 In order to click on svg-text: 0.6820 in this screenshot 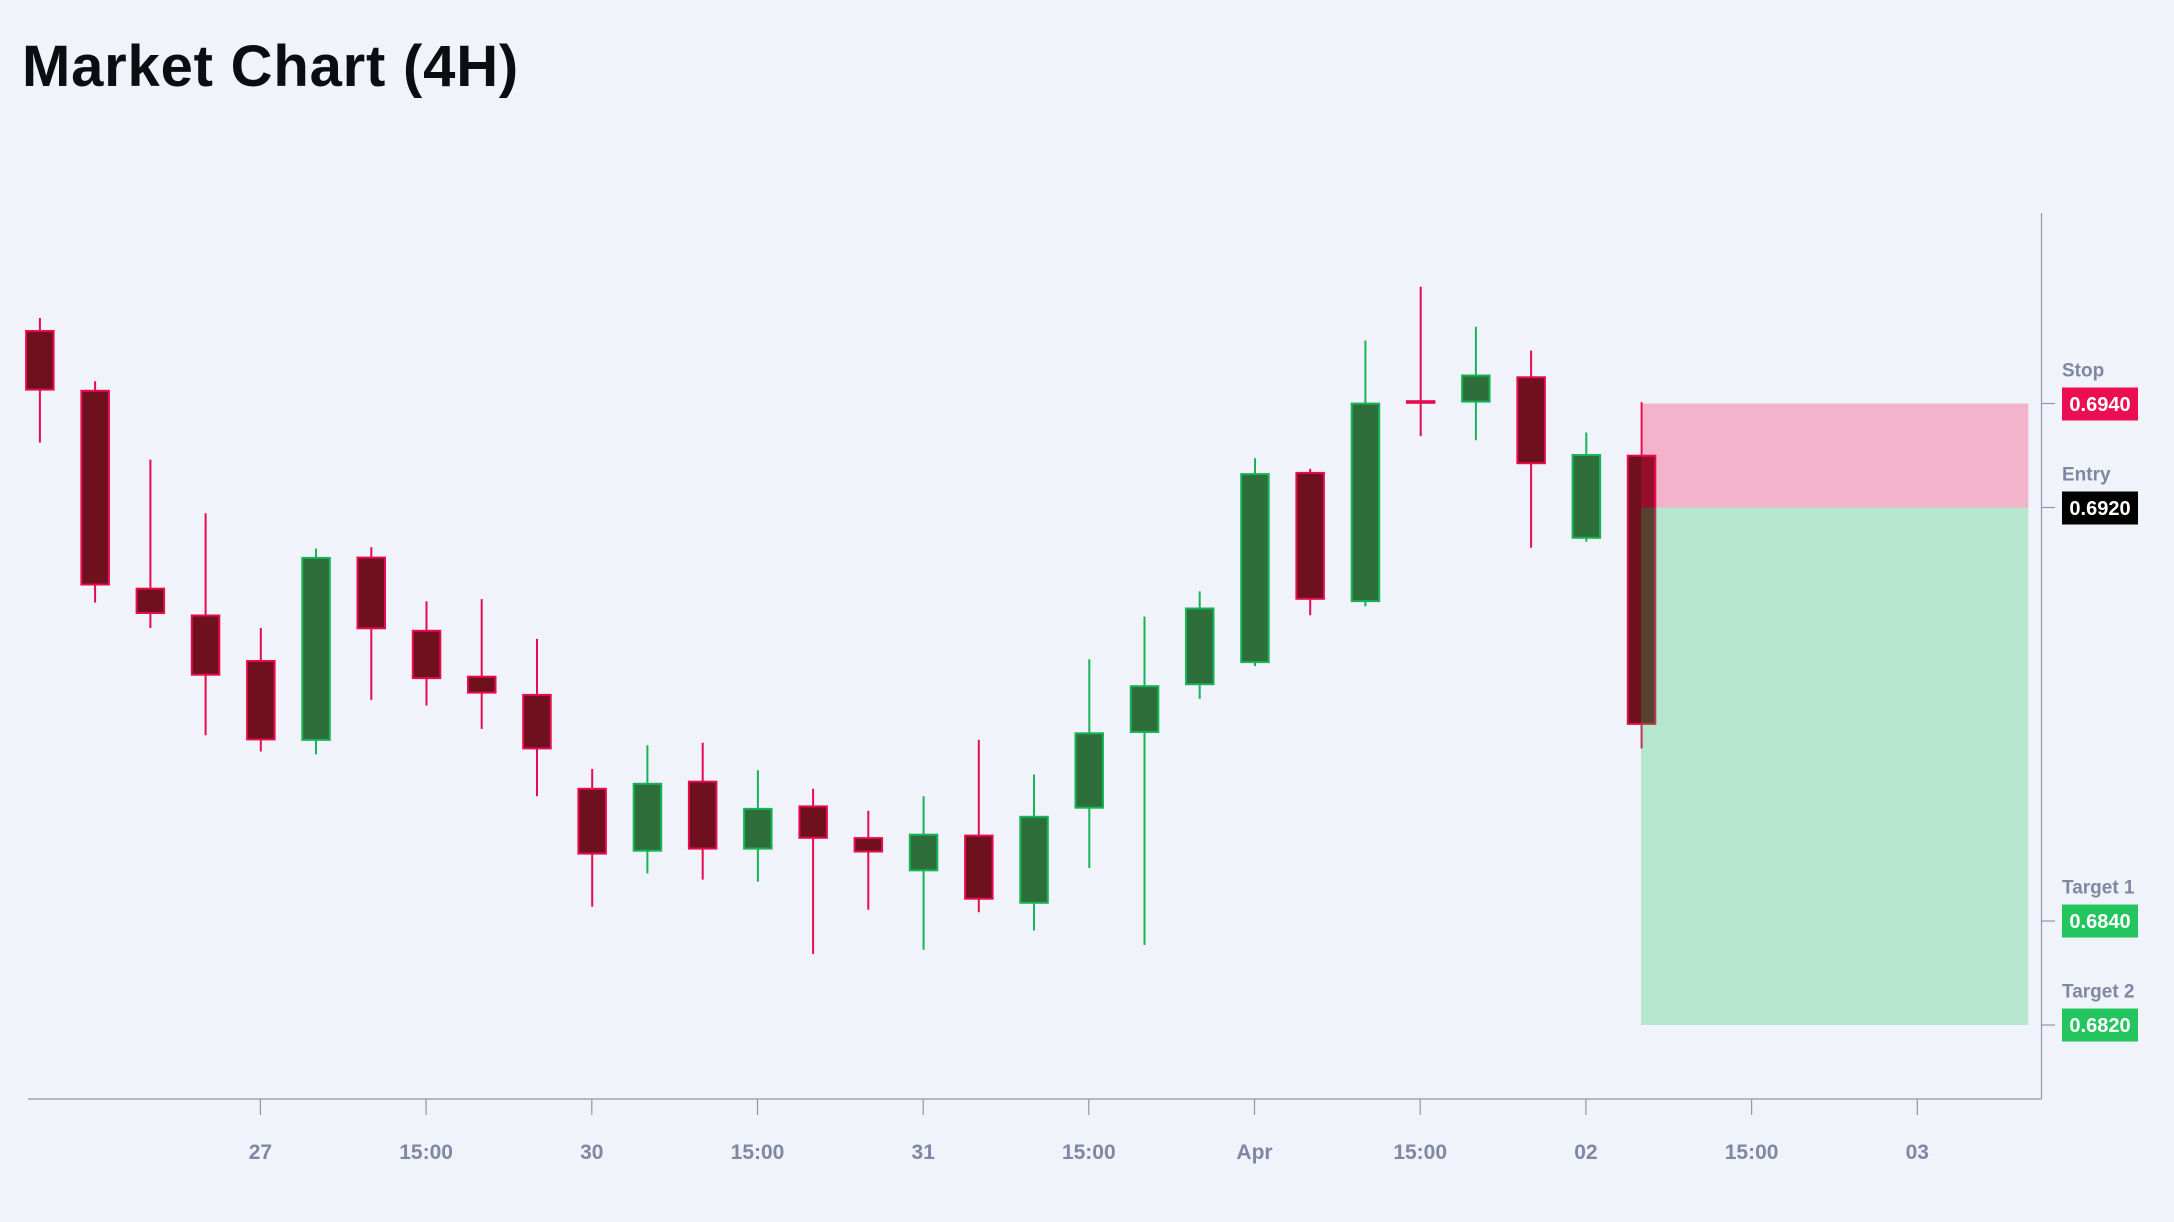, I will do `click(2099, 1026)`.